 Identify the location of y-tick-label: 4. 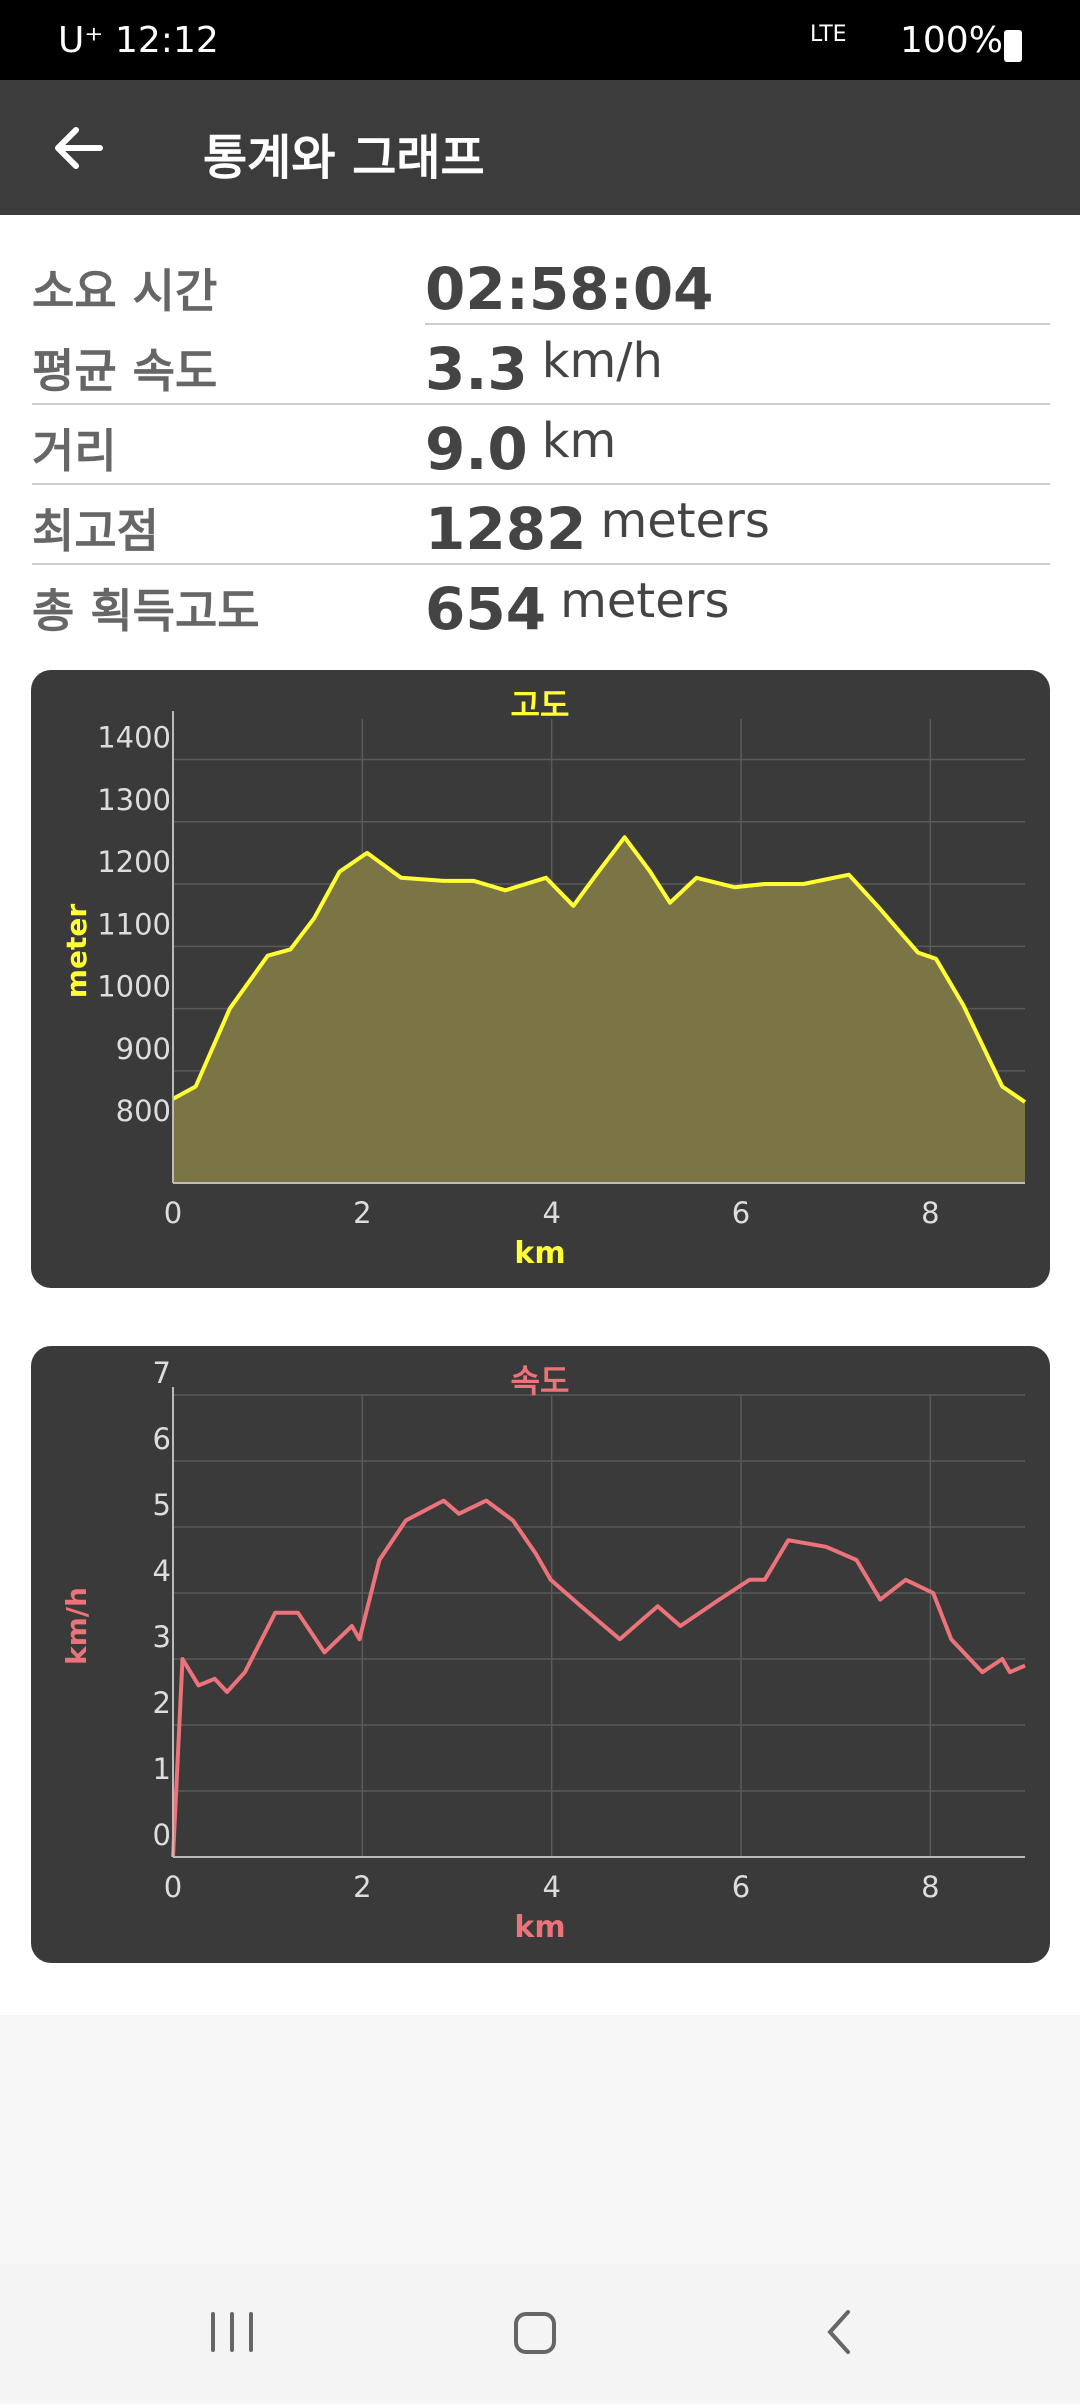
(162, 1571).